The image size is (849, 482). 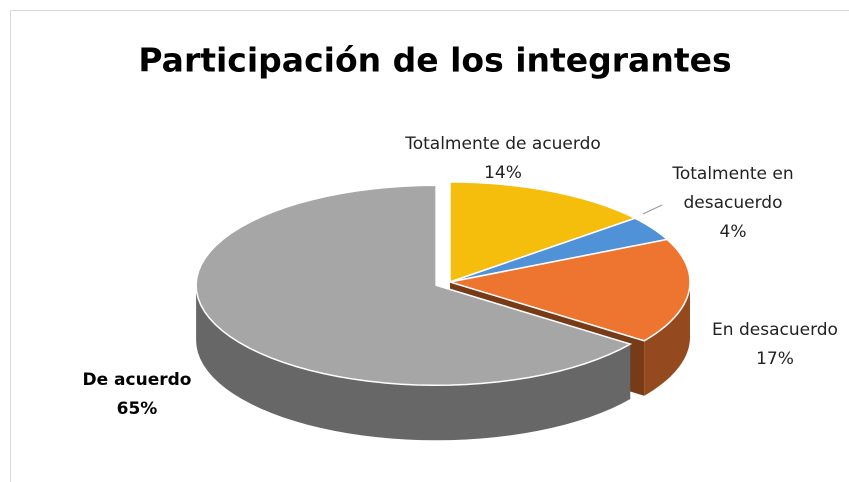 What do you see at coordinates (652, 209) in the screenshot?
I see `leader-line` at bounding box center [652, 209].